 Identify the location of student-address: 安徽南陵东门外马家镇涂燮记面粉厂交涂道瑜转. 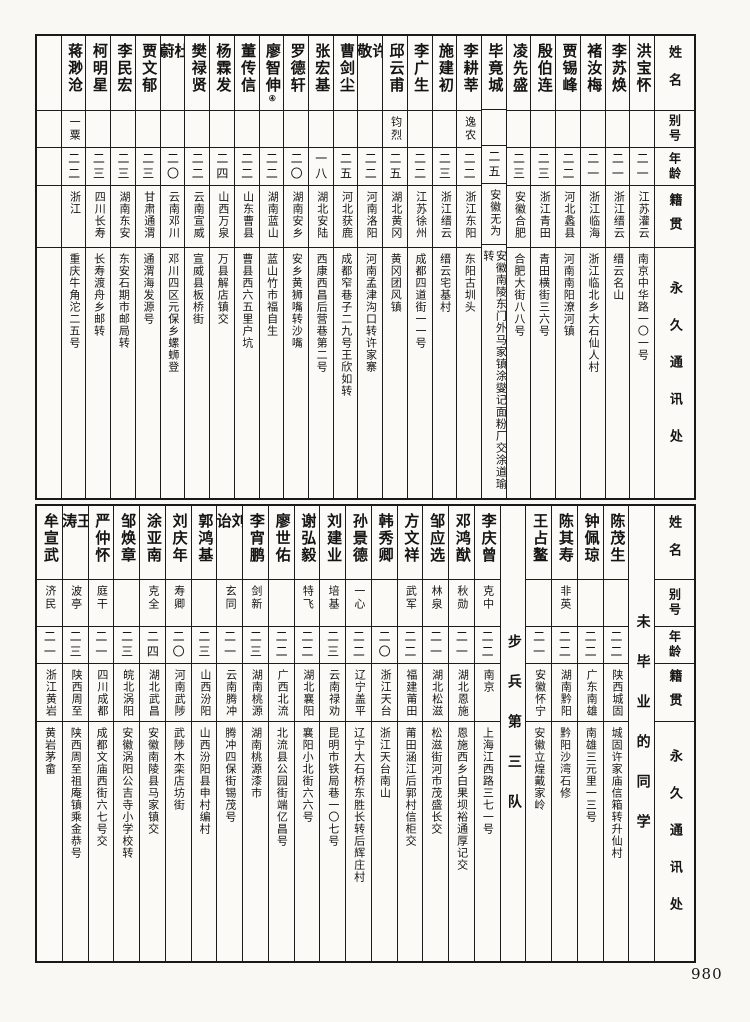
(493, 369).